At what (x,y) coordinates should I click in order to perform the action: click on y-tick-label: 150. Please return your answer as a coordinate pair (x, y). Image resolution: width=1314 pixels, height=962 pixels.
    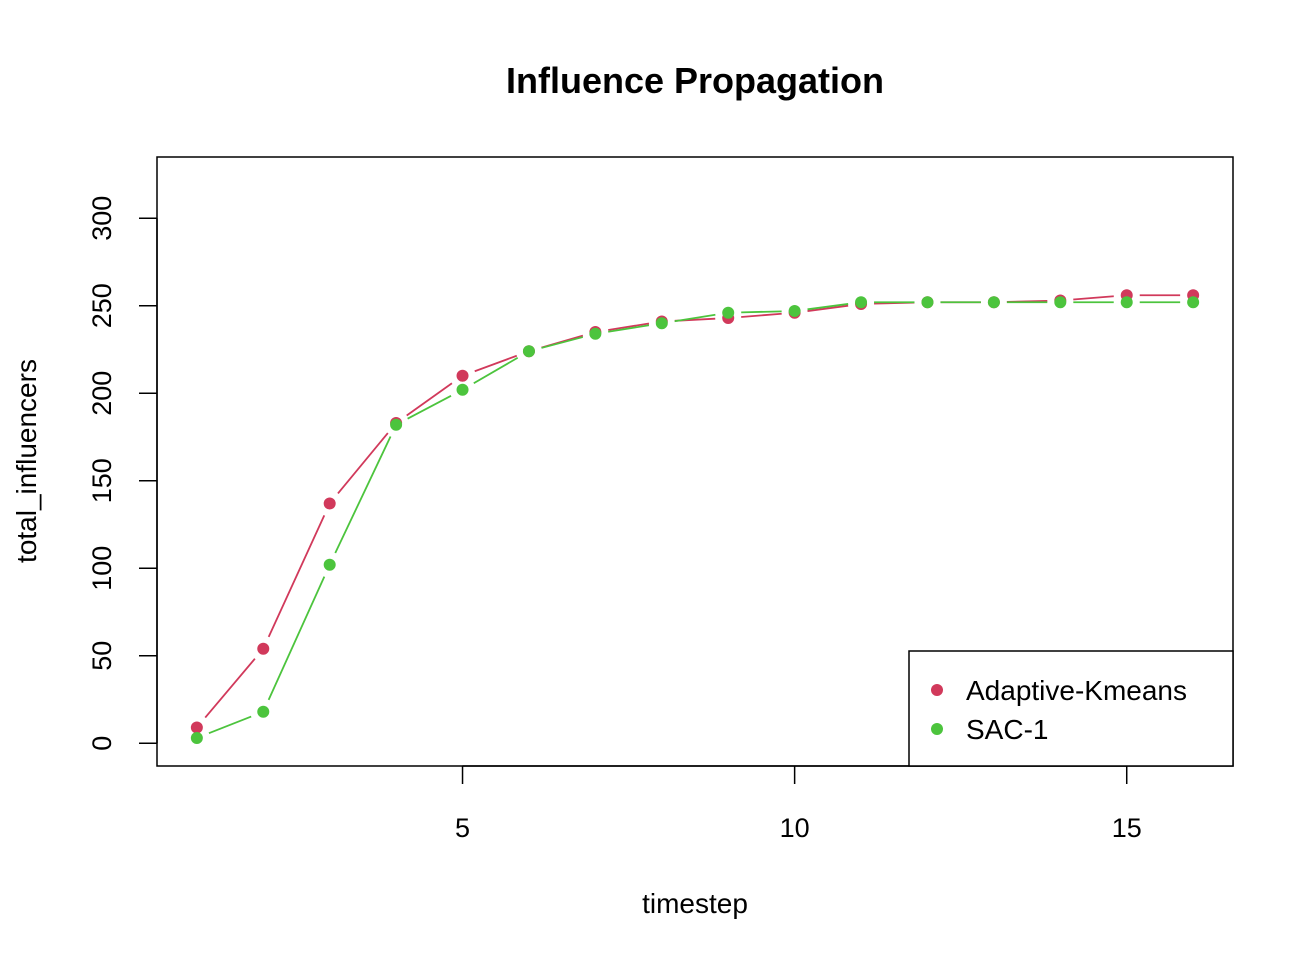
    Looking at the image, I should click on (102, 480).